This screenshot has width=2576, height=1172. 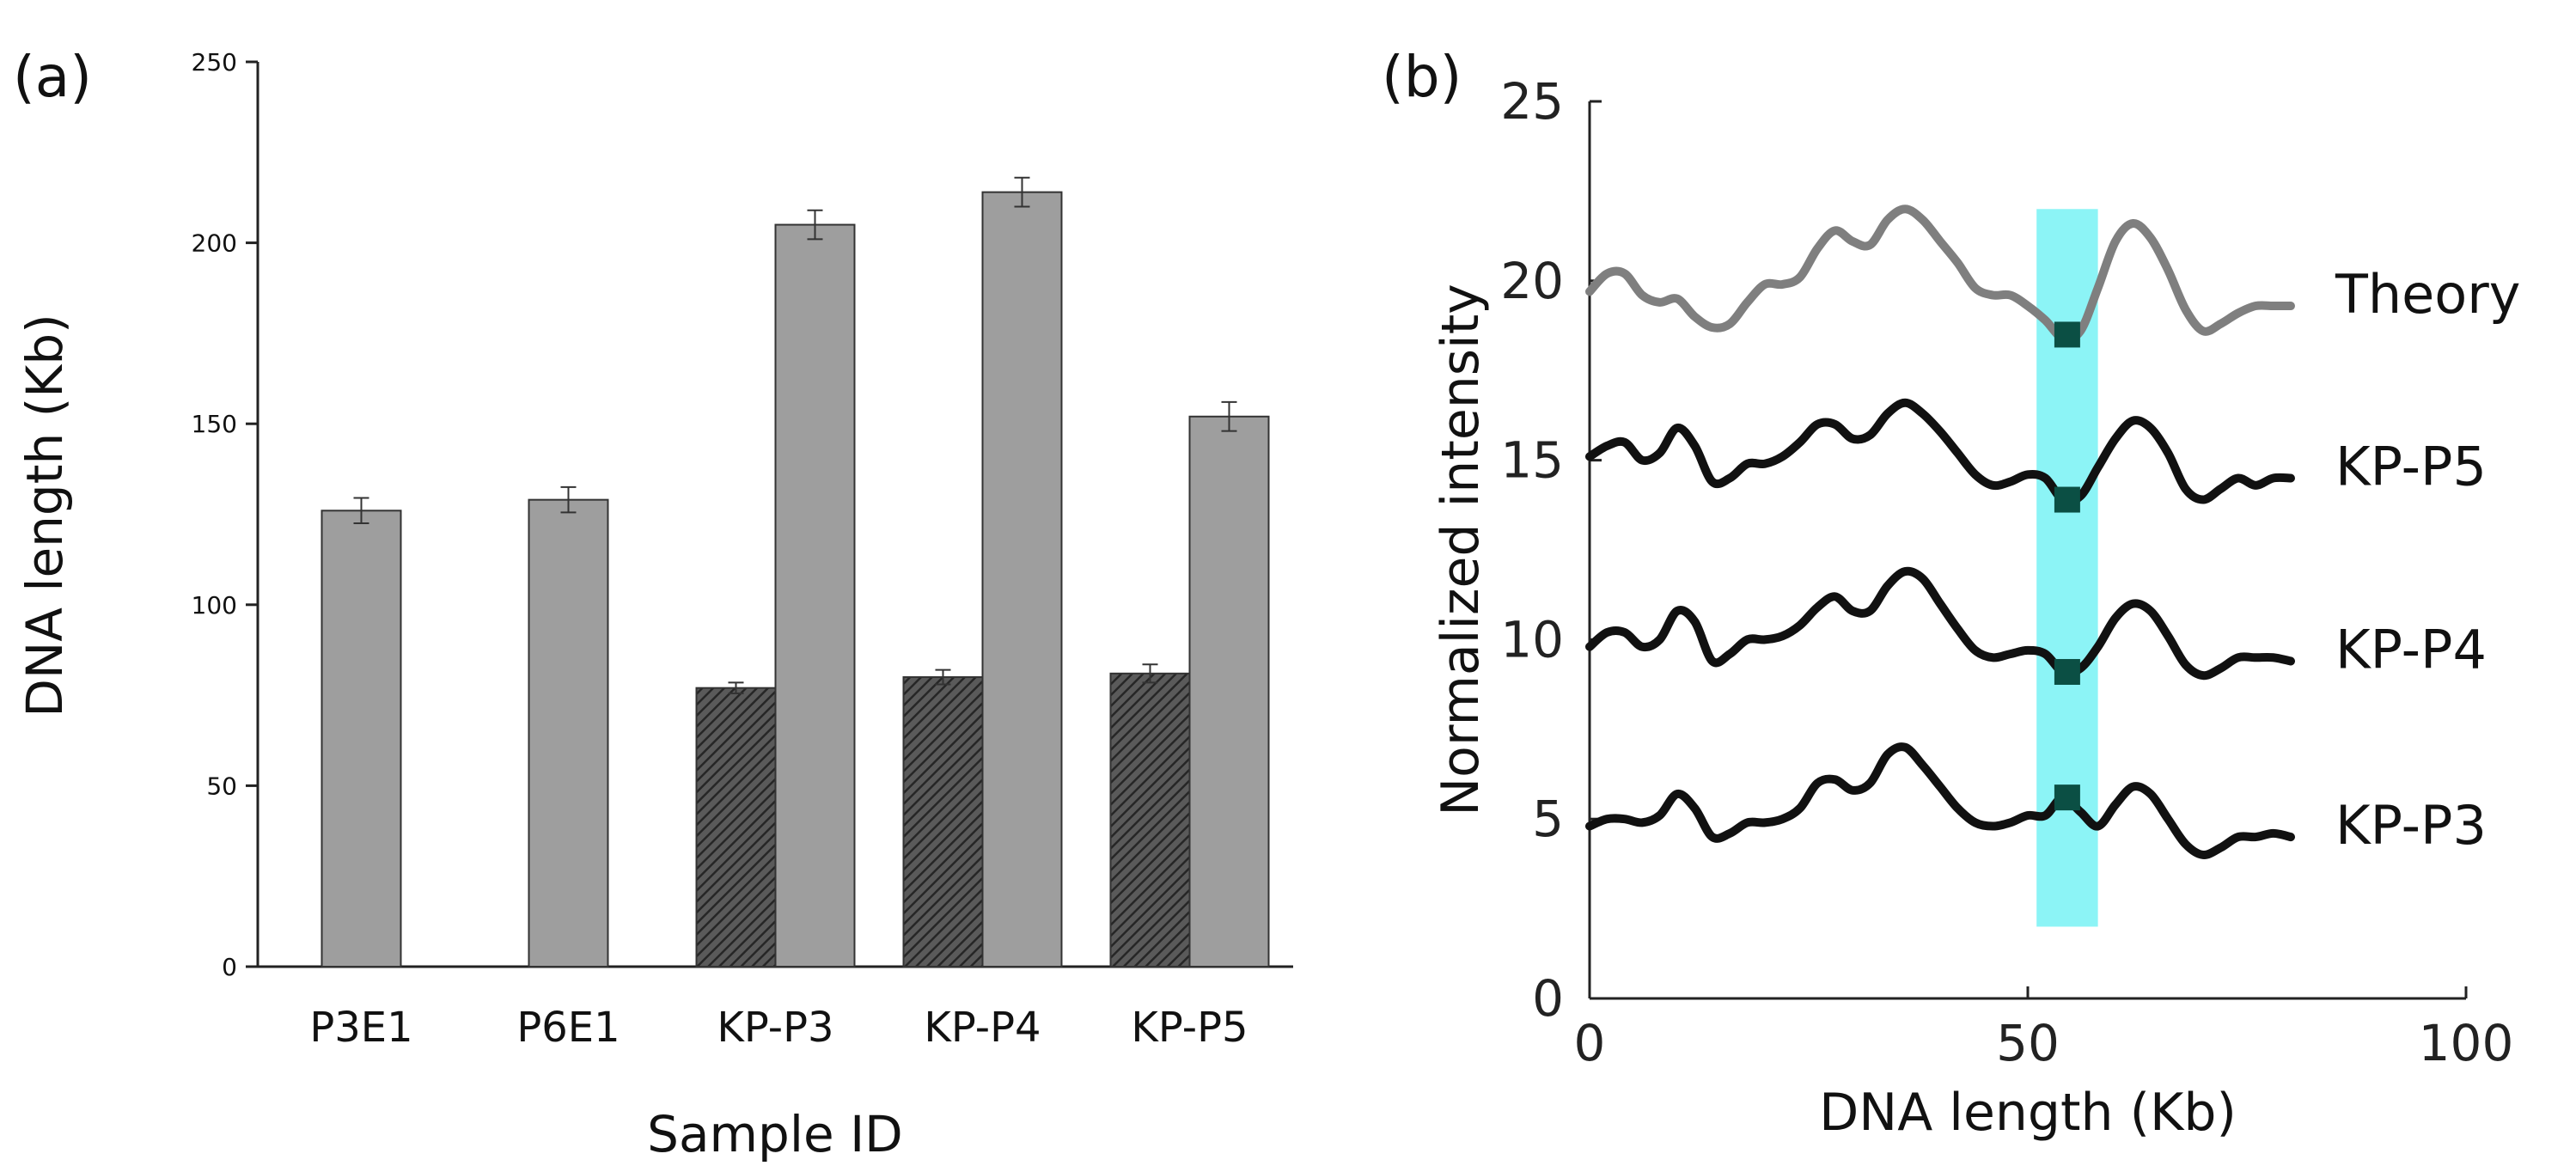 I want to click on marker-kp-p5, so click(x=2067, y=499).